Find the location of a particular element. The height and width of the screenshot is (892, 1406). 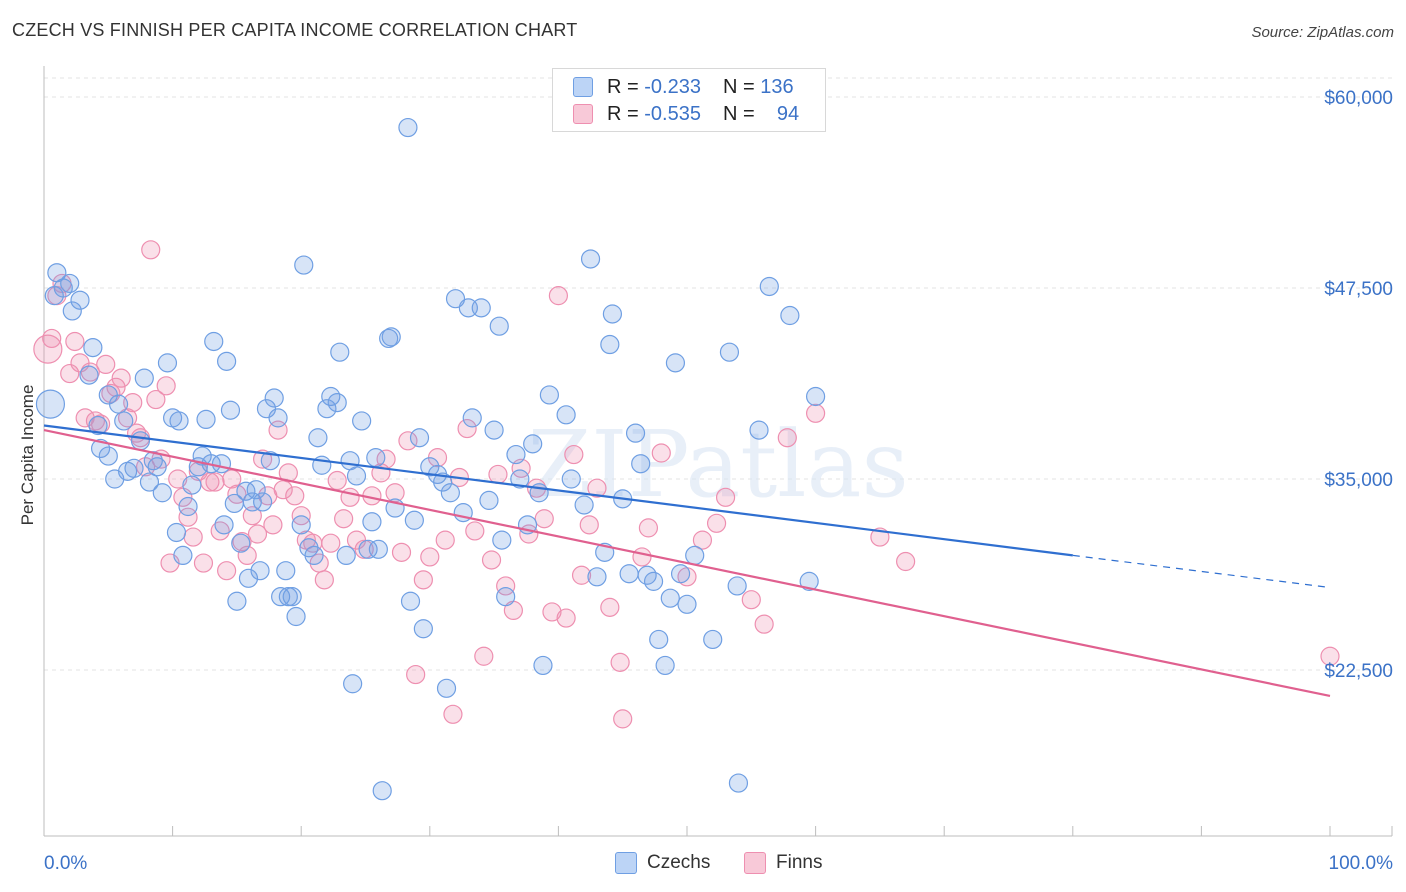

legend-item-finns: Finns is located at coordinates (783, 863).